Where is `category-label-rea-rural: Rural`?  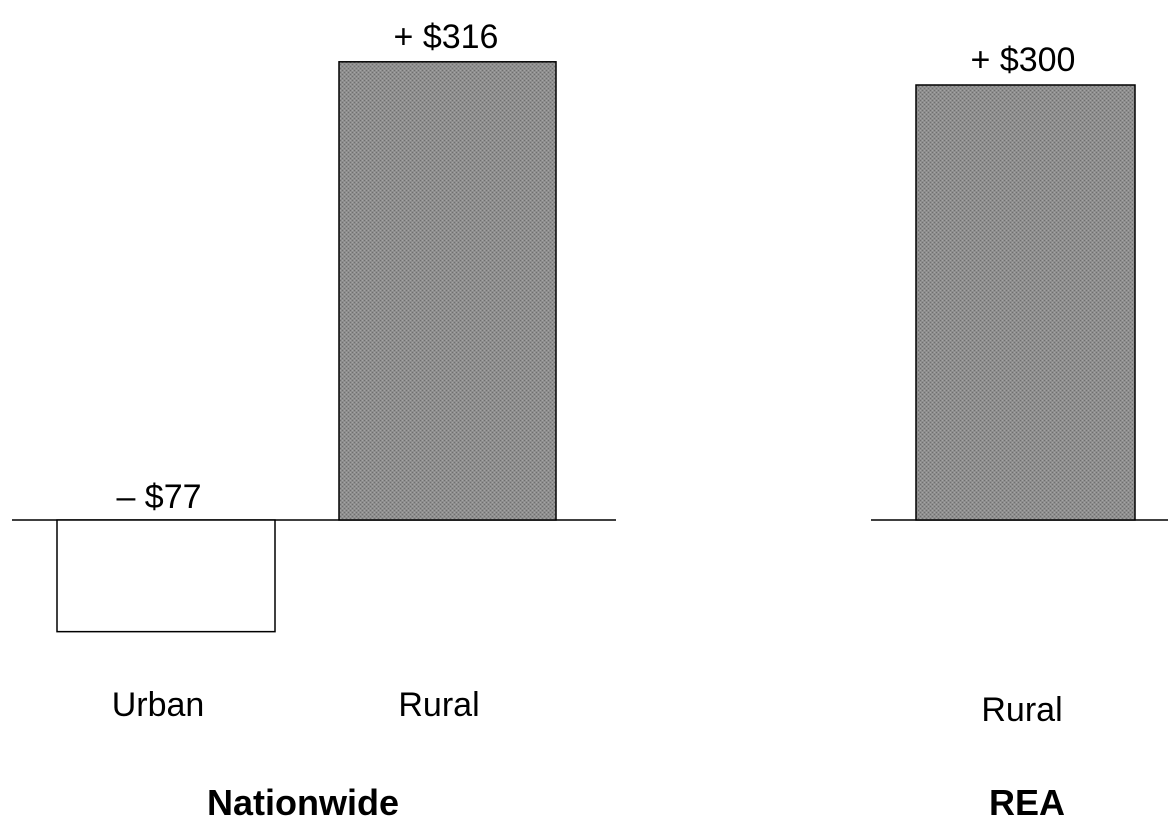
category-label-rea-rural: Rural is located at coordinates (1021, 710).